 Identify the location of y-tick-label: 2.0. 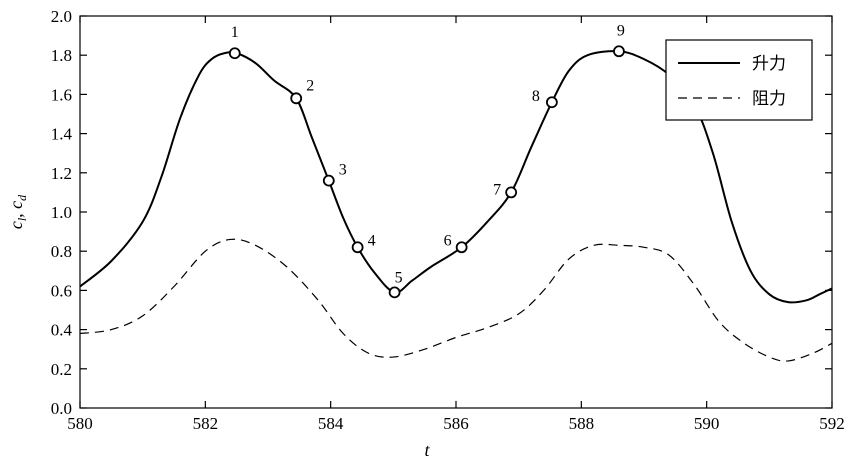
(61, 16).